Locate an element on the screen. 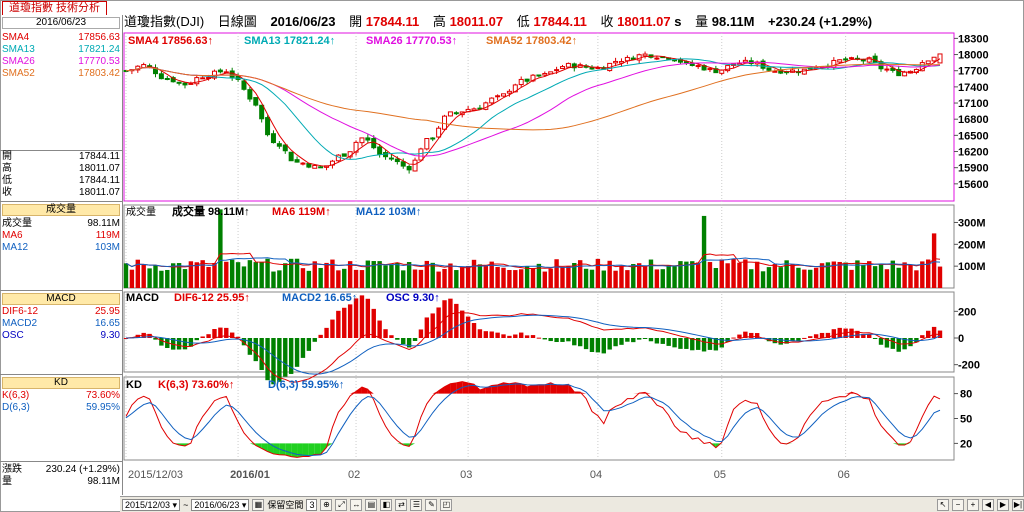 The height and width of the screenshot is (512, 1024). zoom-out-icon: − is located at coordinates (958, 504).